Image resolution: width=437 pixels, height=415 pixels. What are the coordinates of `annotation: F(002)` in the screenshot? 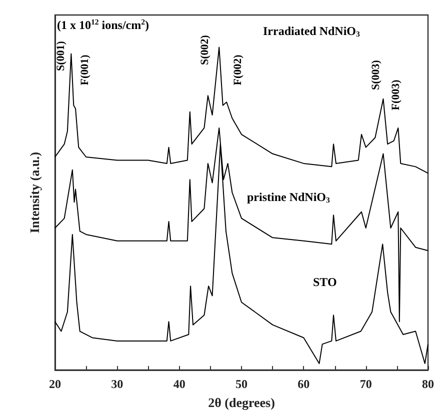 It's located at (238, 70).